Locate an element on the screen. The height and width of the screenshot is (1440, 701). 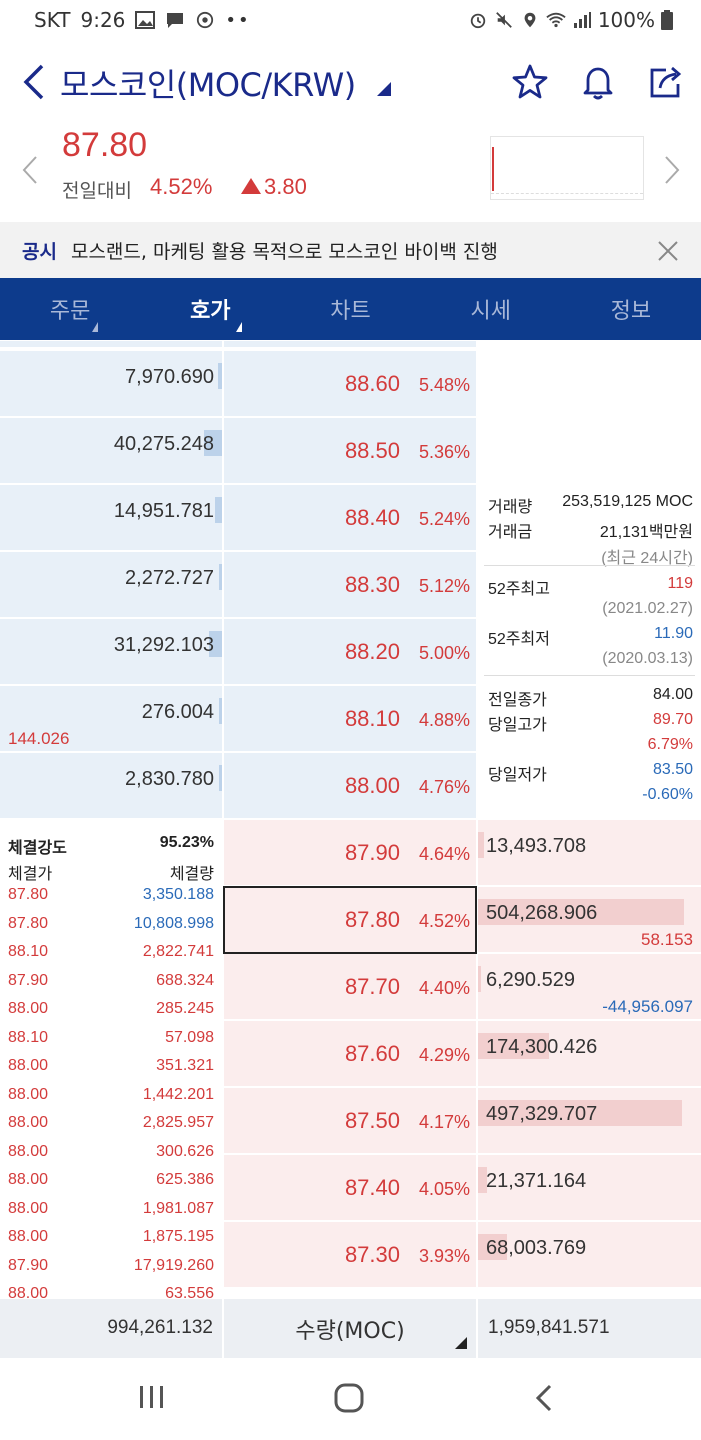
ask-price-cell: 88.30 5.12% is located at coordinates (350, 584).